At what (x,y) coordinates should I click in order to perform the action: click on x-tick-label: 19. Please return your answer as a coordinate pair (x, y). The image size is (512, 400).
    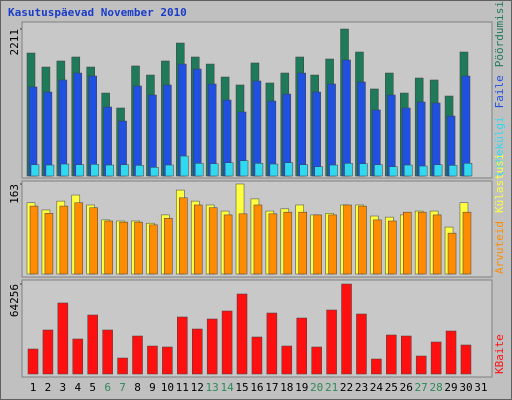
    Looking at the image, I should click on (301, 387).